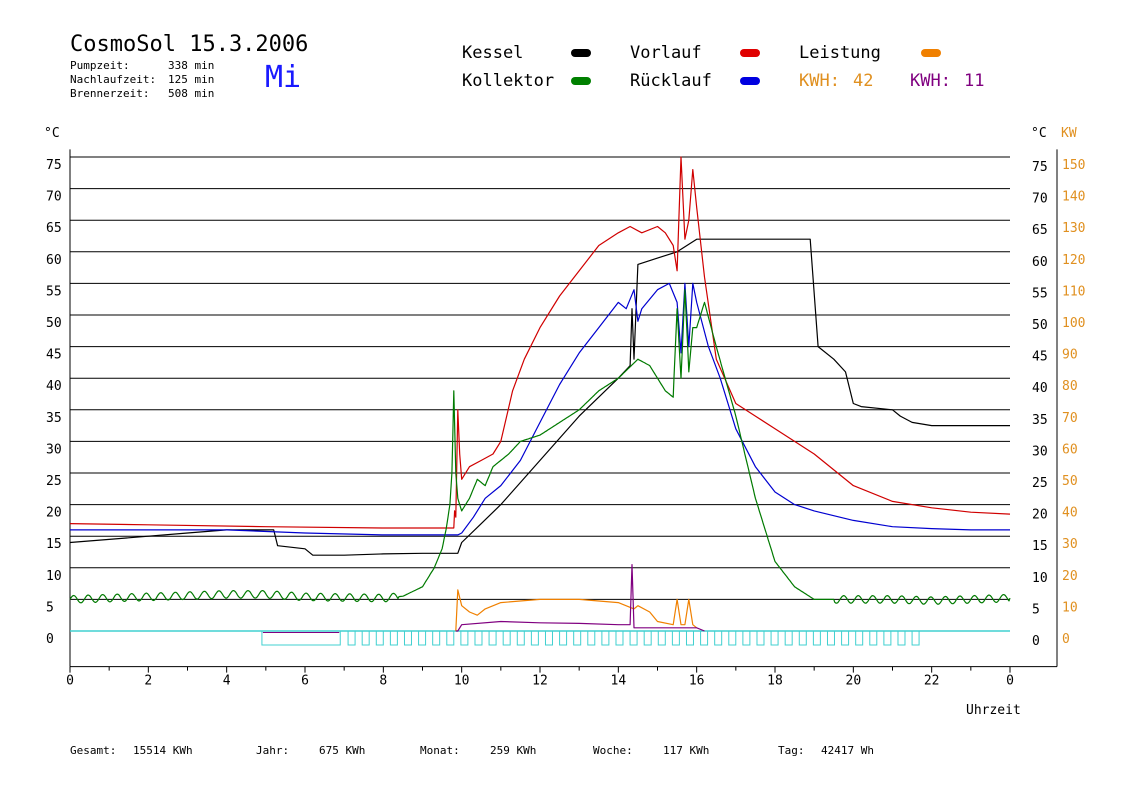 This screenshot has width=1148, height=812. What do you see at coordinates (1040, 199) in the screenshot?
I see `y-tick-label-right: 70` at bounding box center [1040, 199].